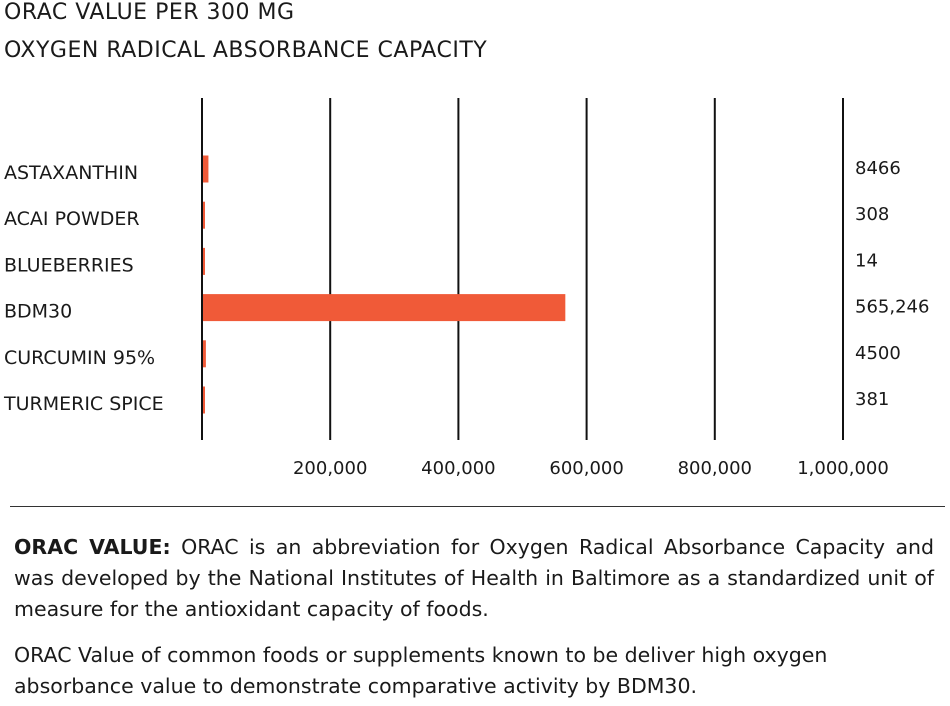  I want to click on x-tick-label: 1,000,000, so click(843, 468).